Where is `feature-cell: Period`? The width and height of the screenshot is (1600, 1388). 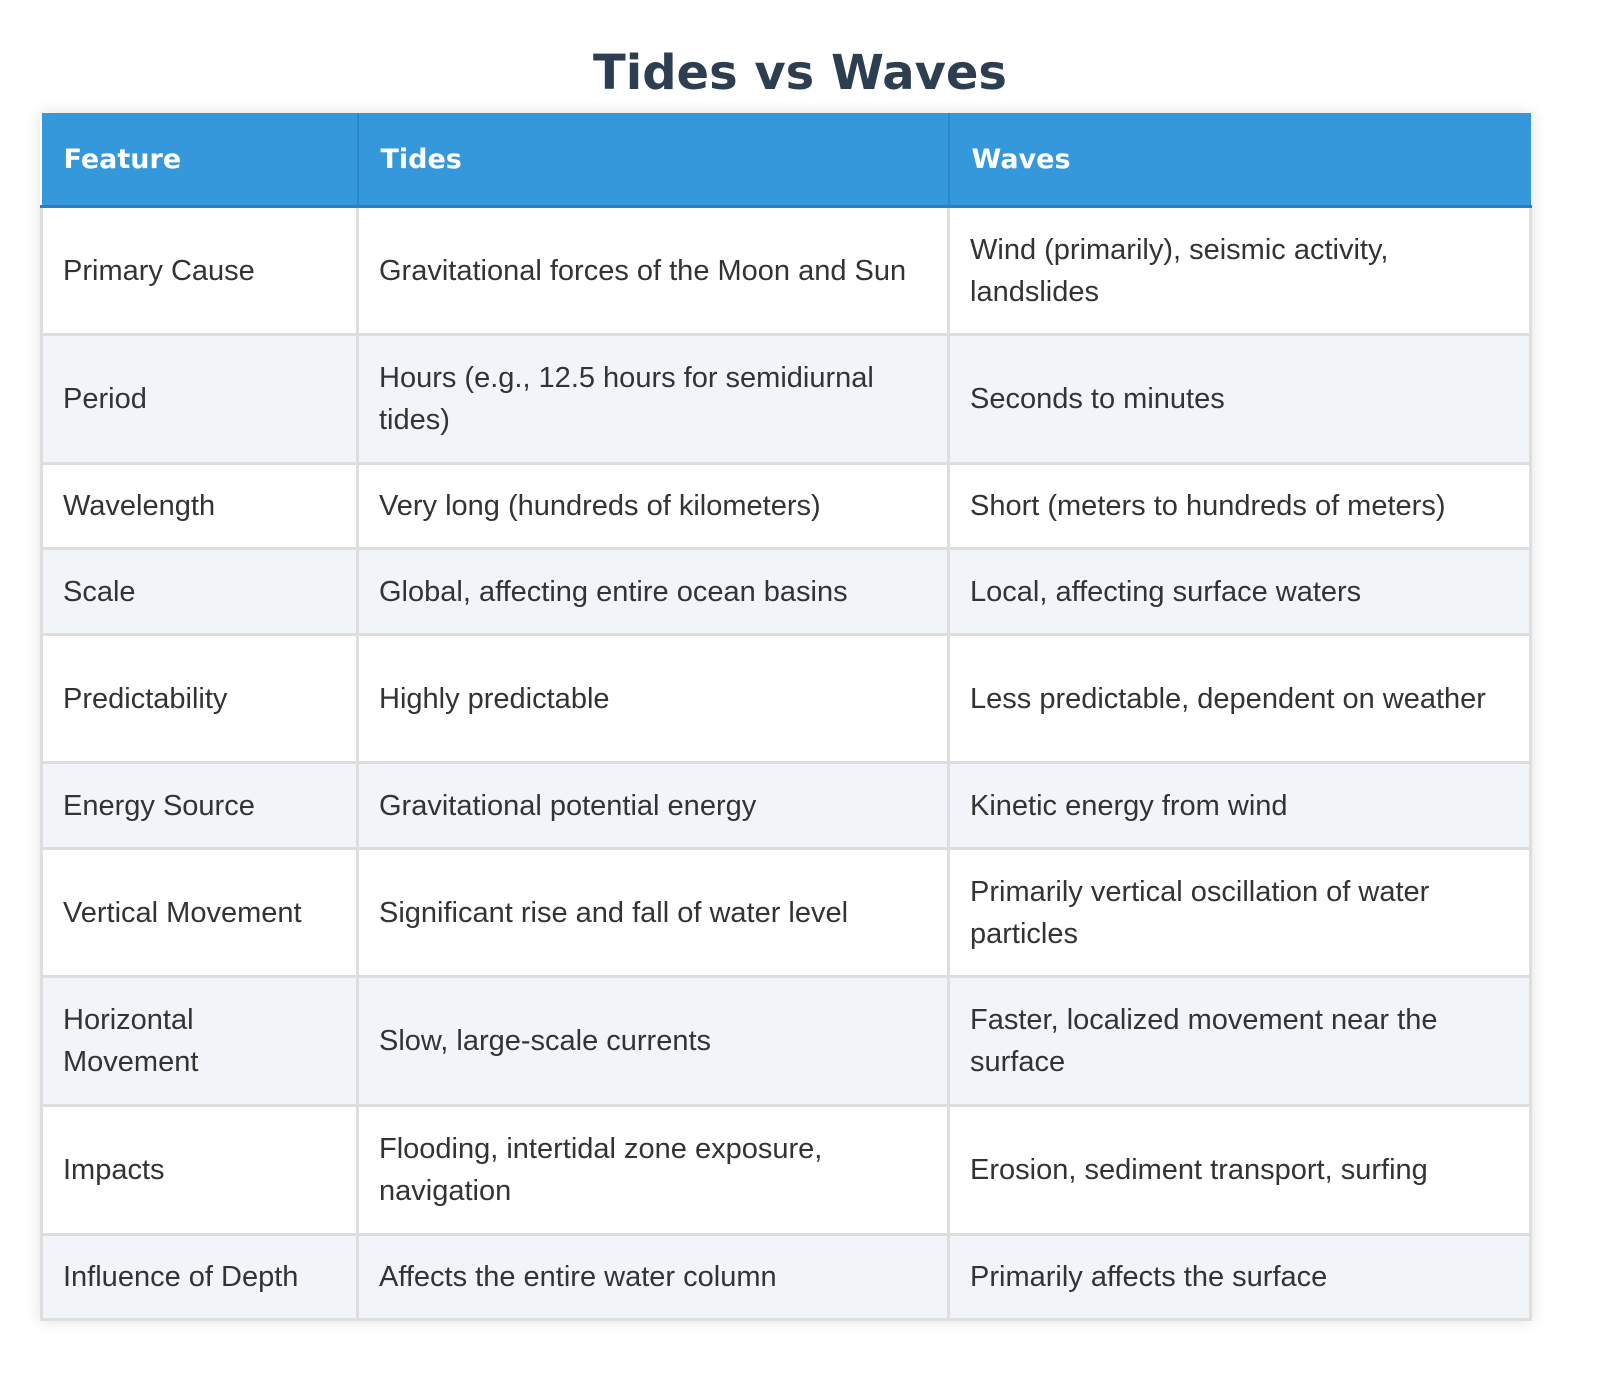 feature-cell: Period is located at coordinates (199, 399).